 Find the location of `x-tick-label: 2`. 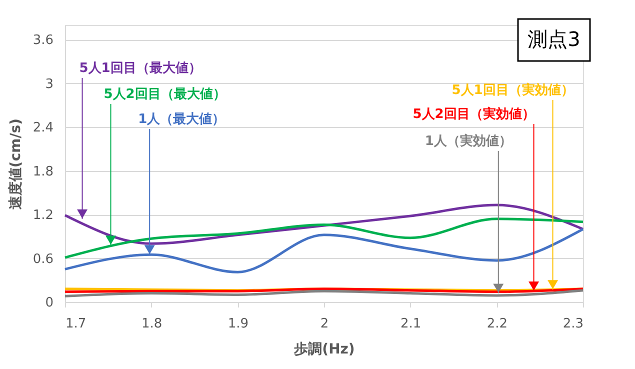

x-tick-label: 2 is located at coordinates (324, 324).